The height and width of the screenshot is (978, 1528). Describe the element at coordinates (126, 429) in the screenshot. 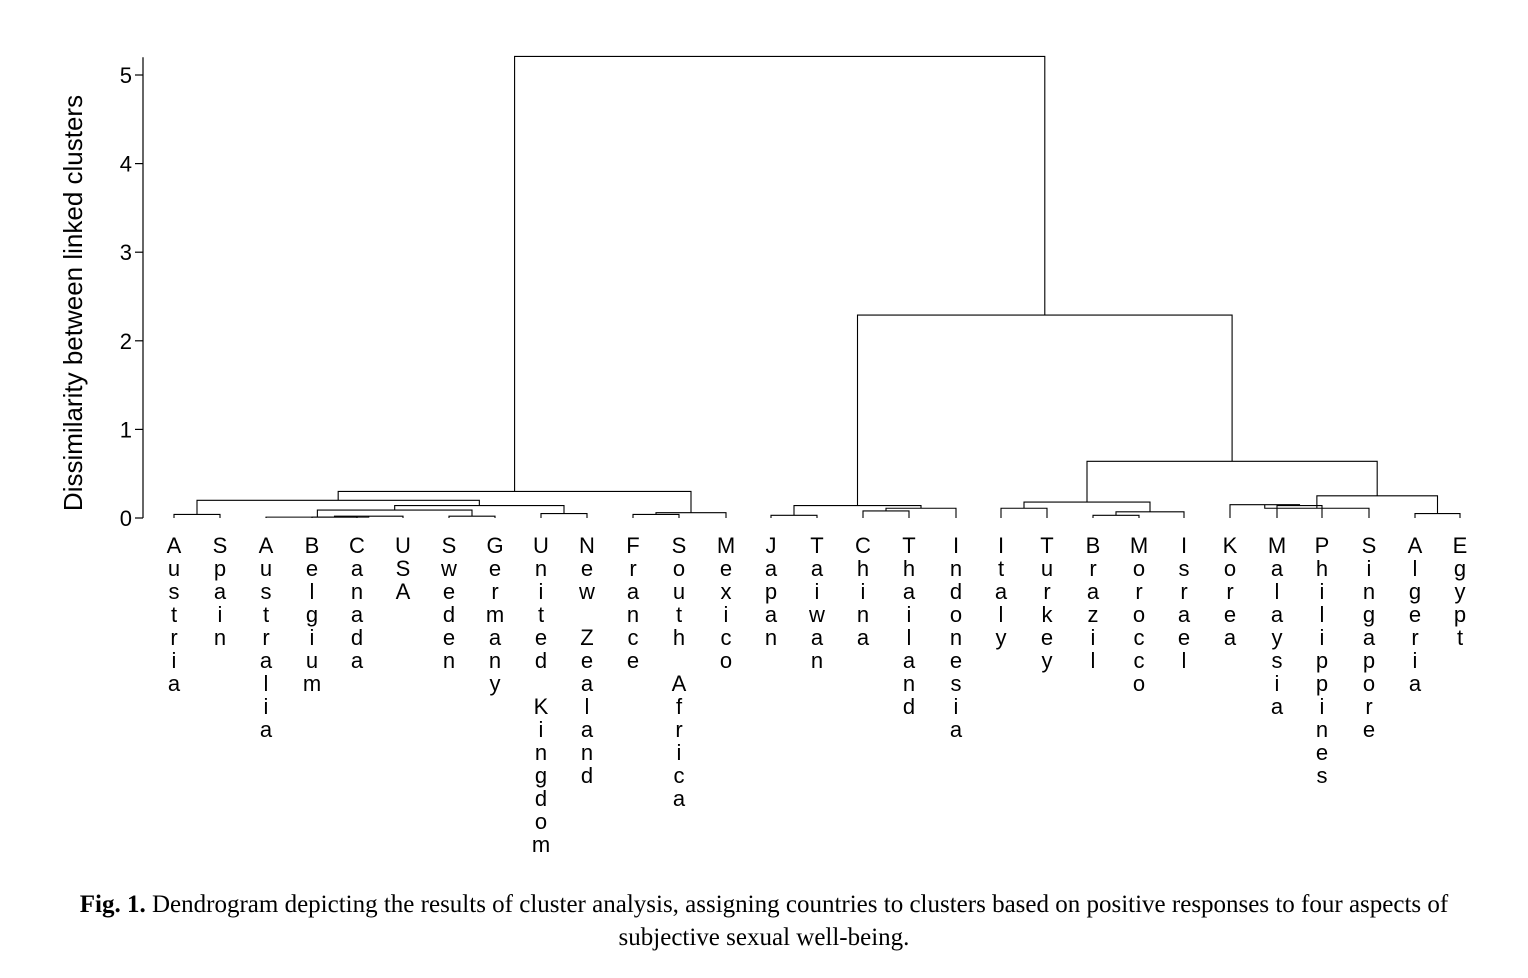

I see `y-tick-label: 1` at that location.